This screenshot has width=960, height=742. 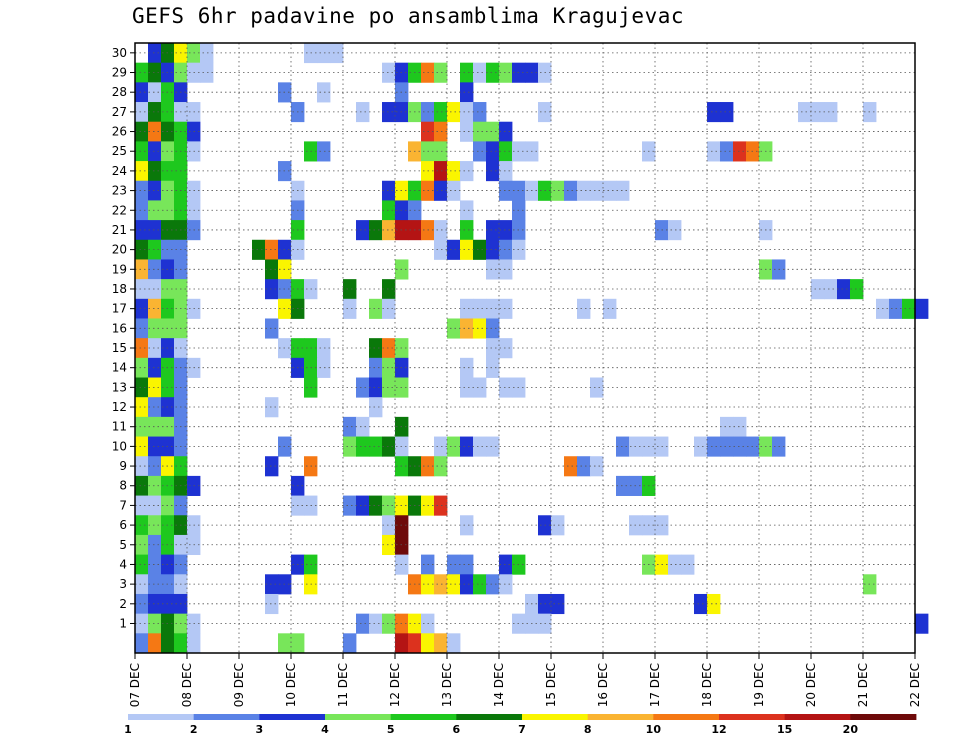 I want to click on legend-label: 20, so click(x=851, y=729).